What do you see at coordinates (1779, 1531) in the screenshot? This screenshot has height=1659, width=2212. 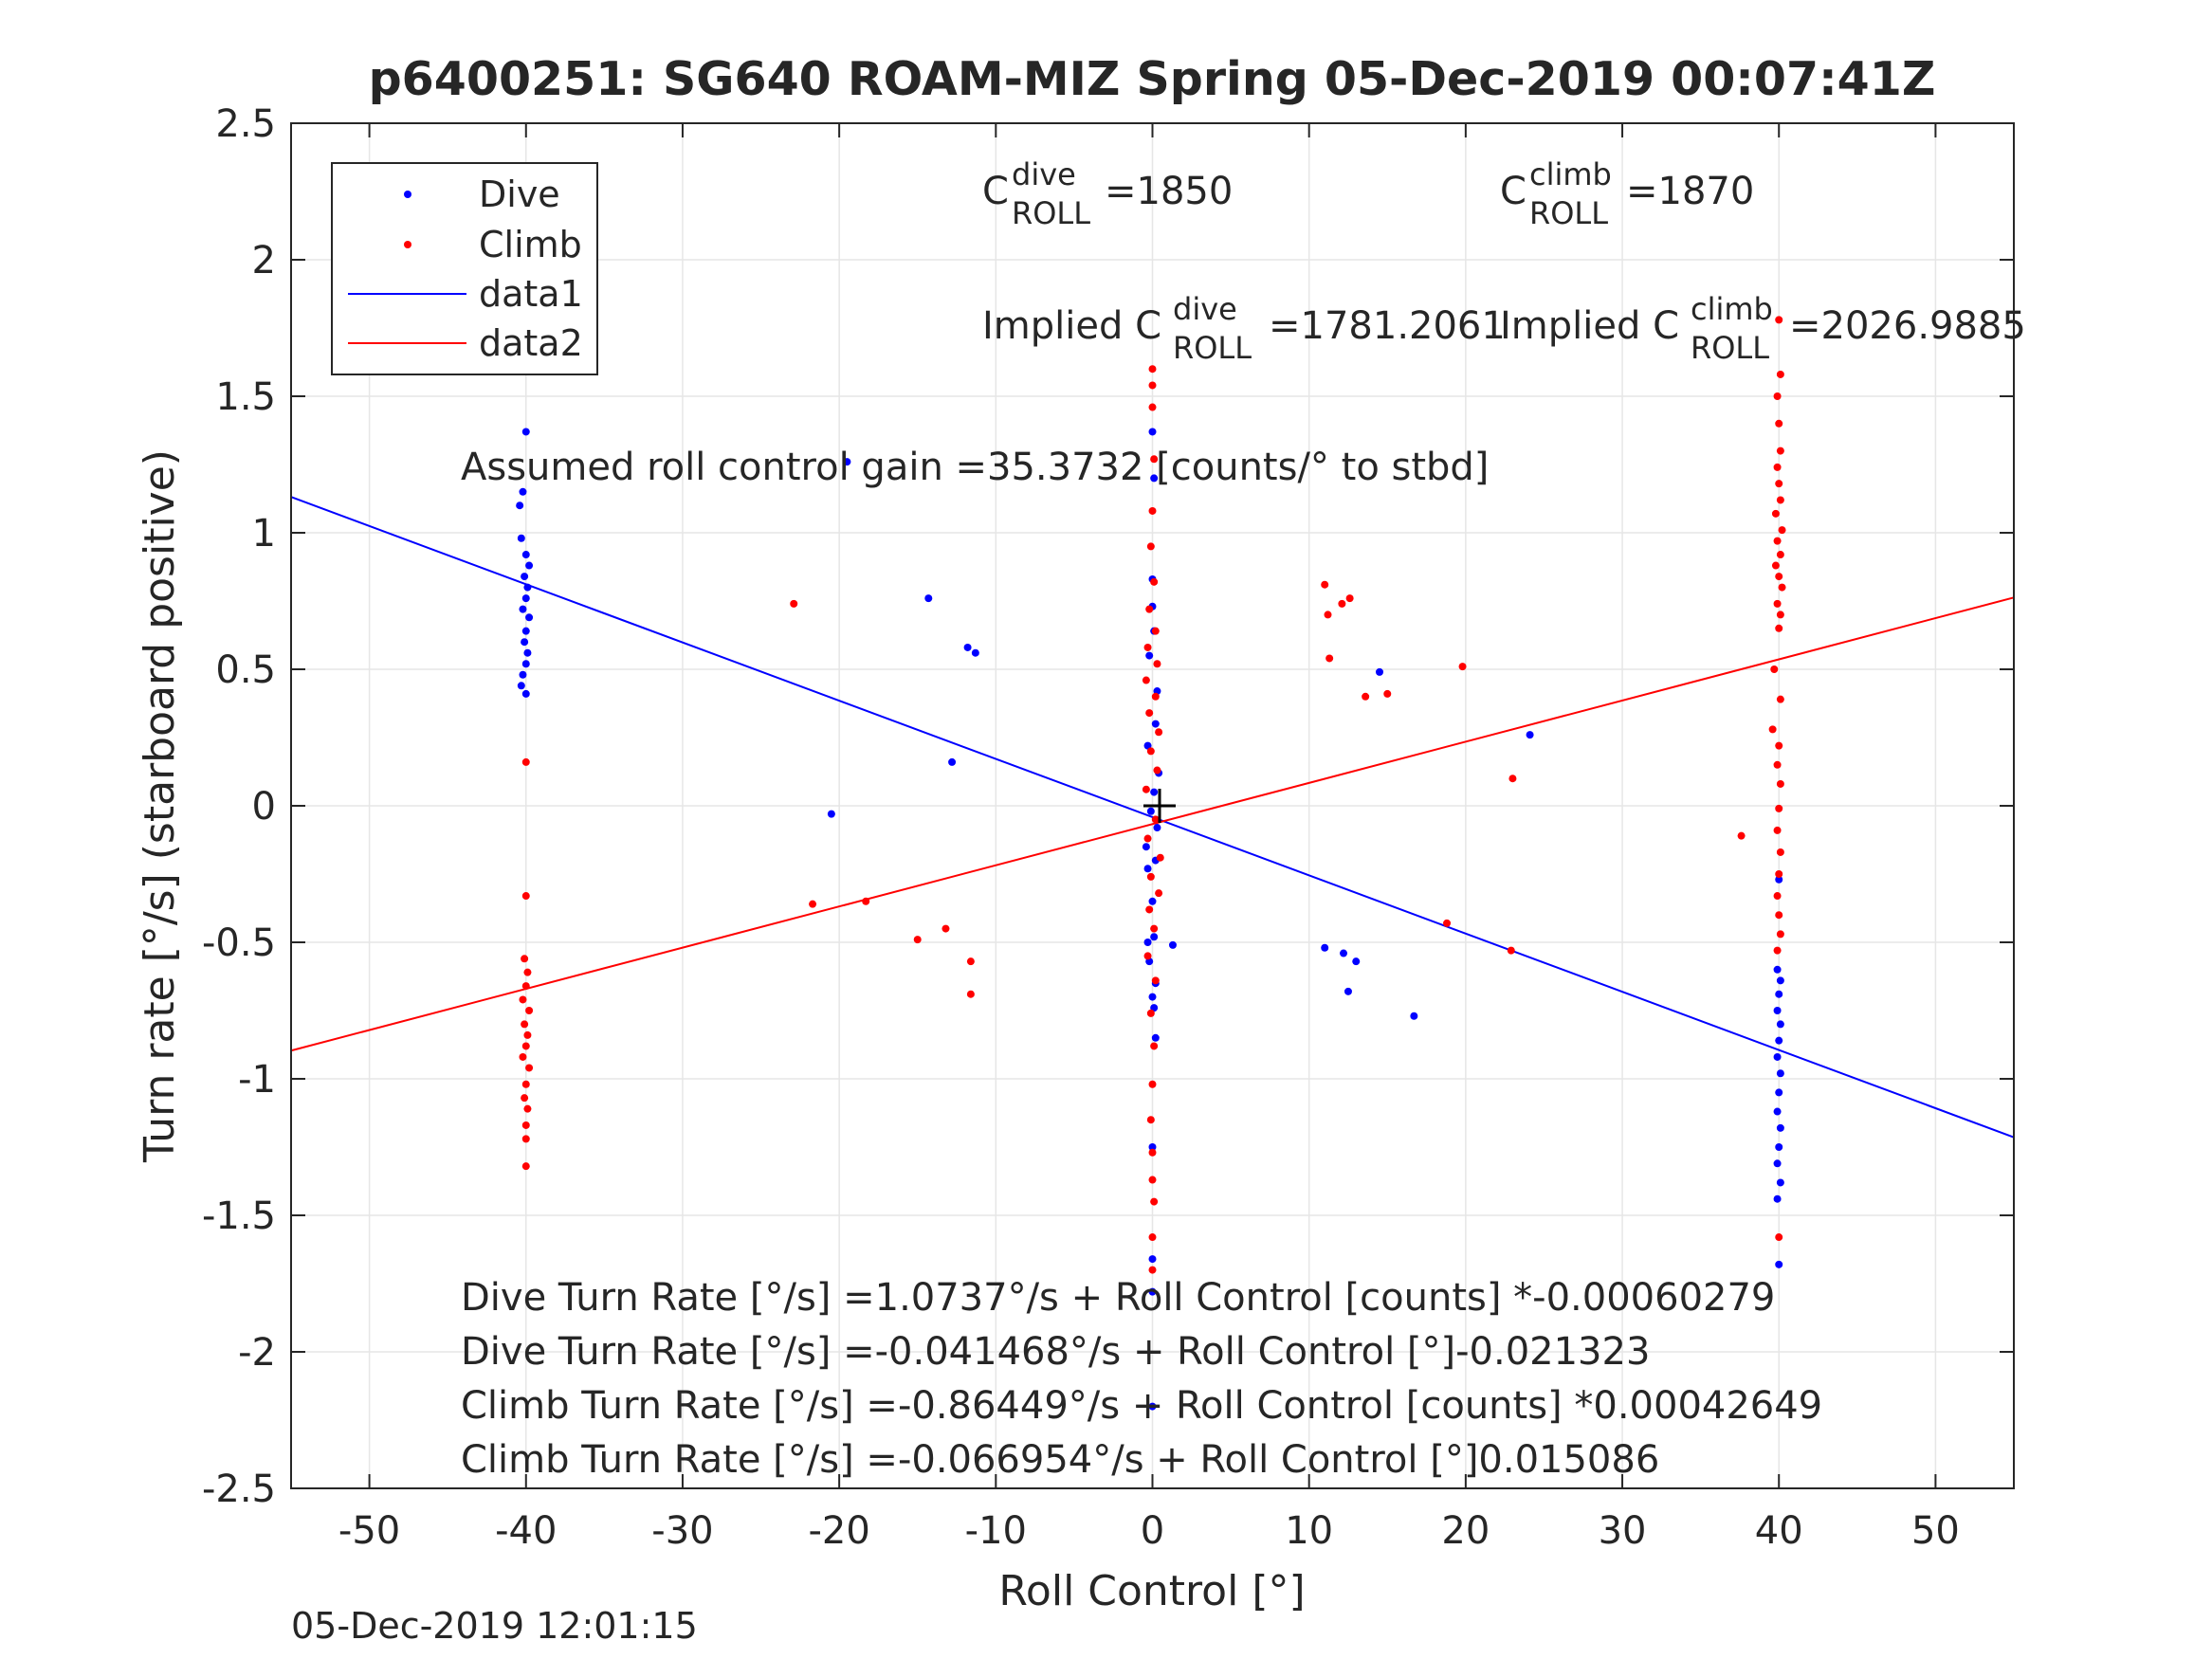 I see `x-tick-label: 40` at bounding box center [1779, 1531].